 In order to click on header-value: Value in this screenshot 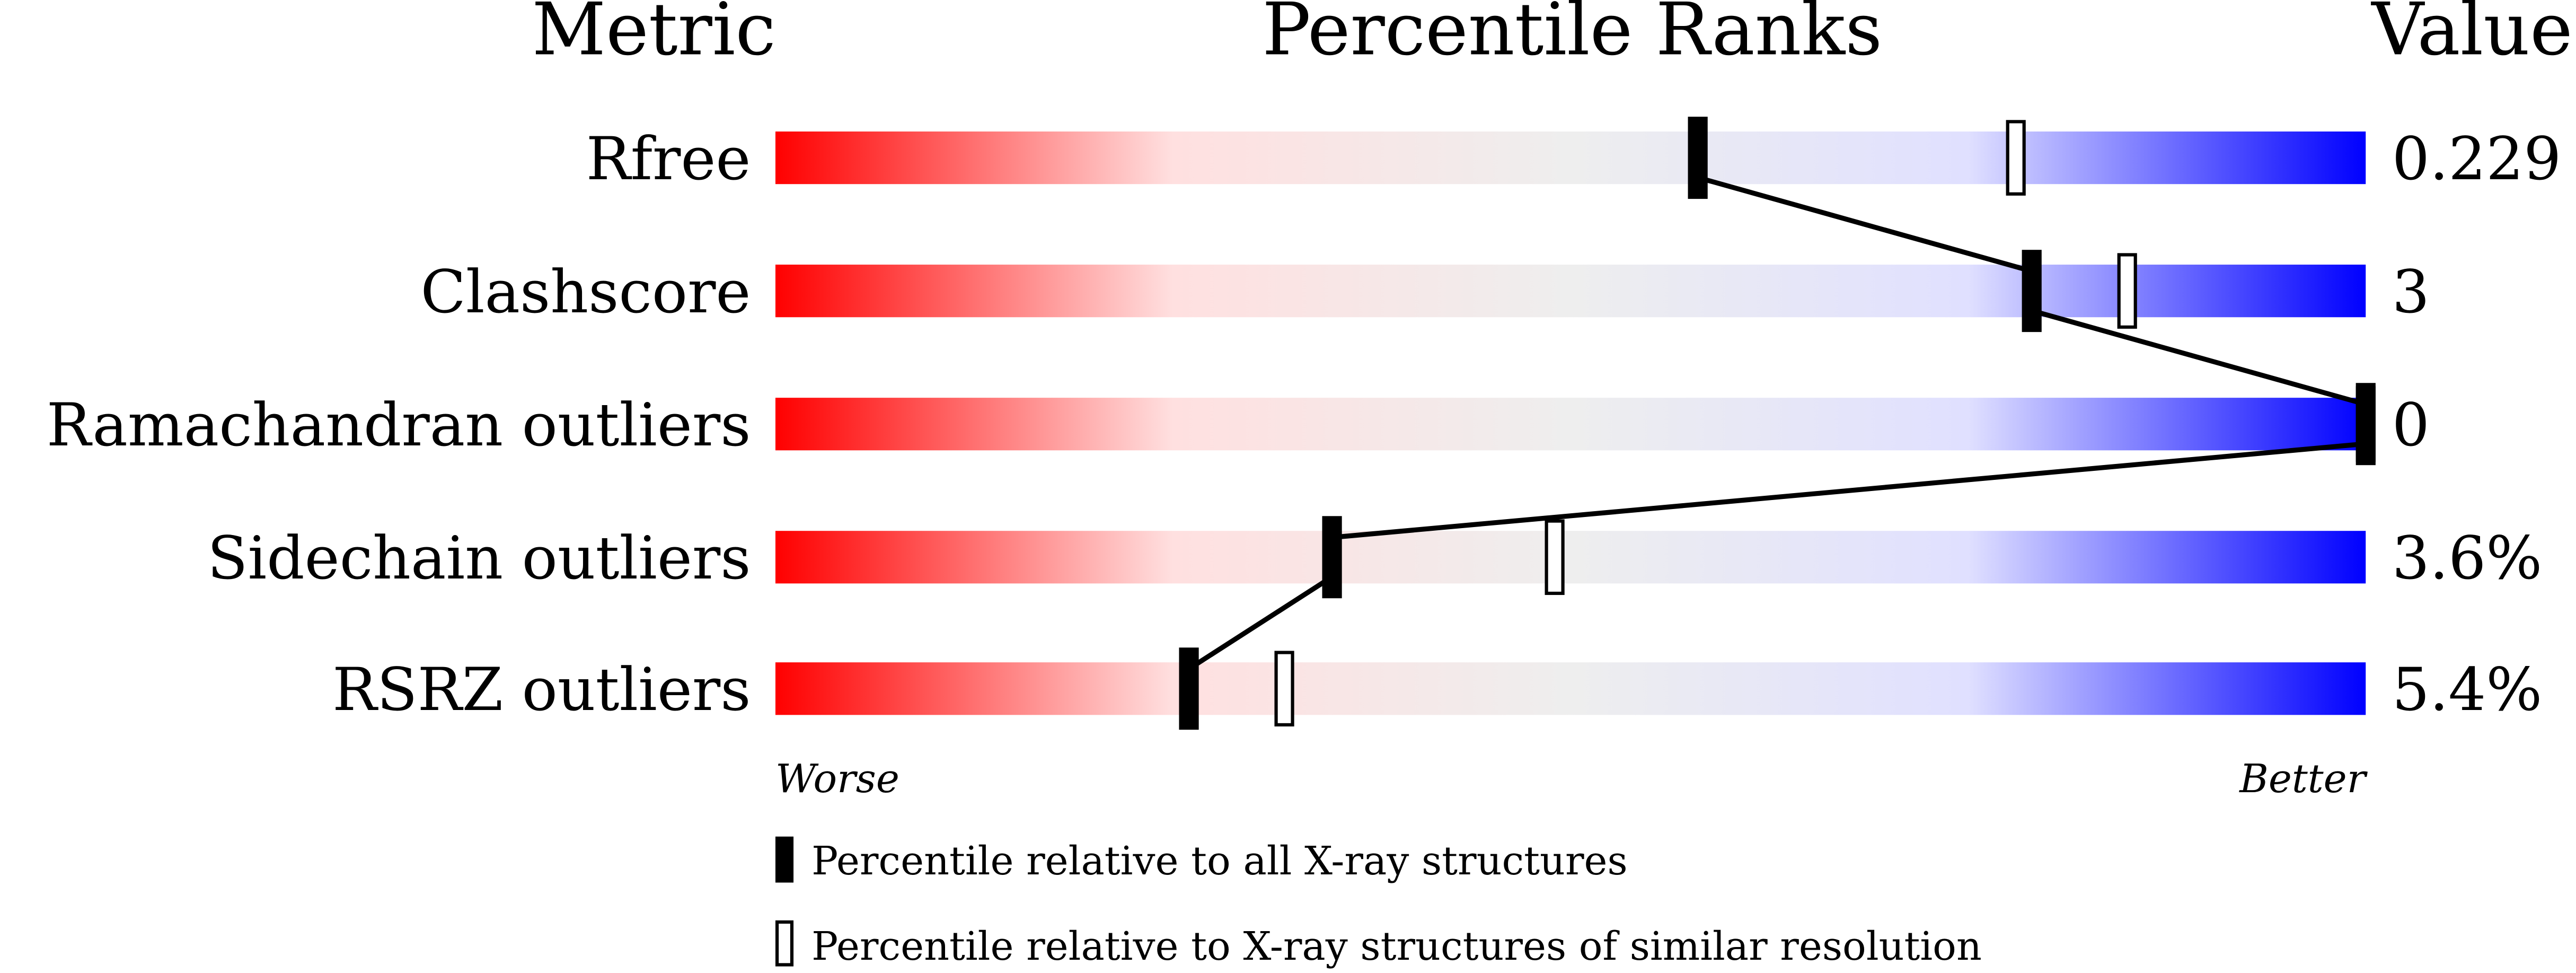, I will do `click(2471, 36)`.